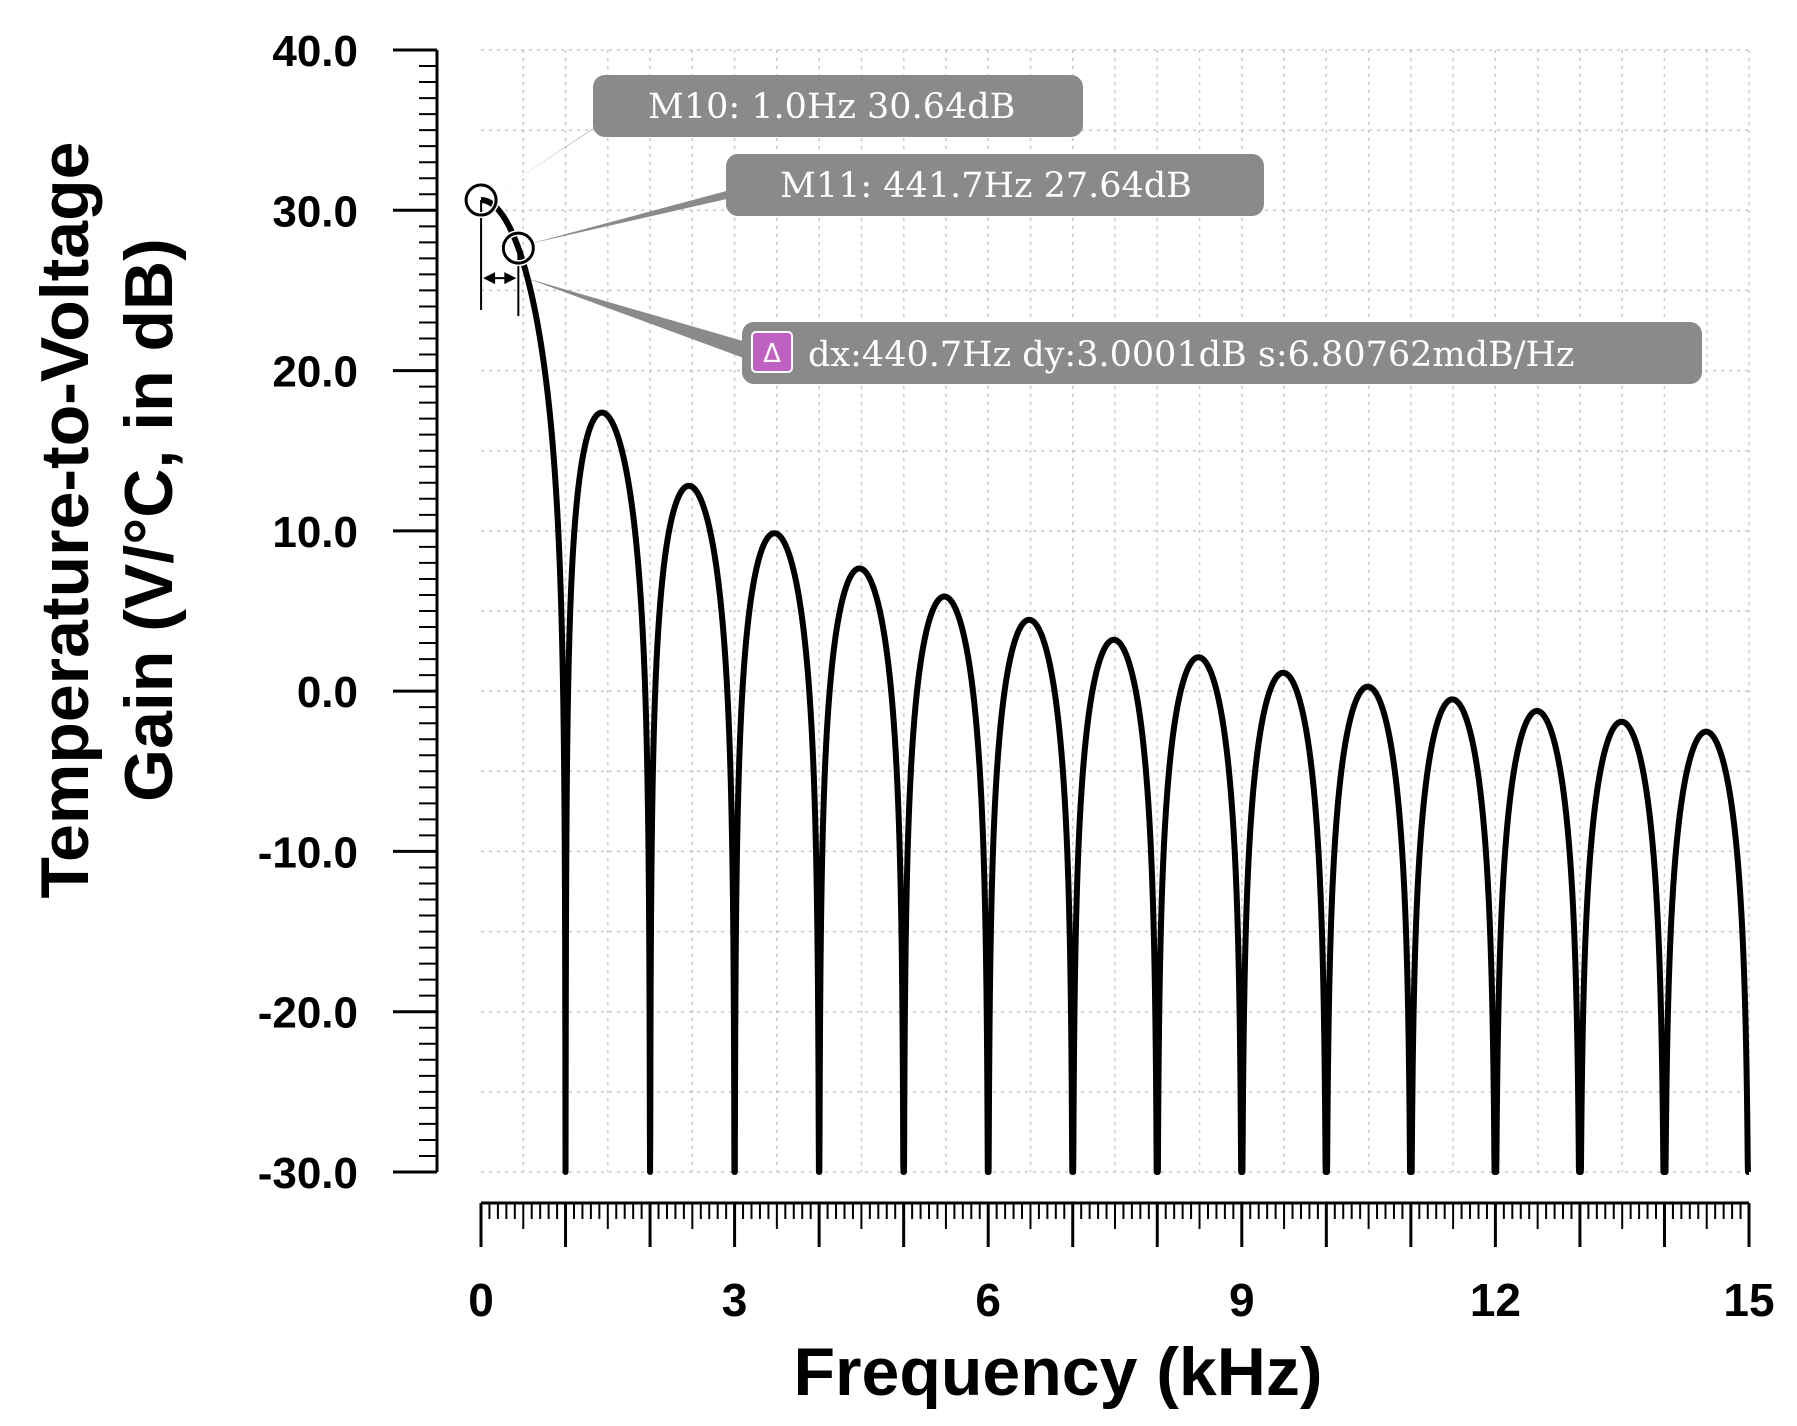  I want to click on marker-label-m10: M10: 1.0Hz 30.64dB, so click(838, 106).